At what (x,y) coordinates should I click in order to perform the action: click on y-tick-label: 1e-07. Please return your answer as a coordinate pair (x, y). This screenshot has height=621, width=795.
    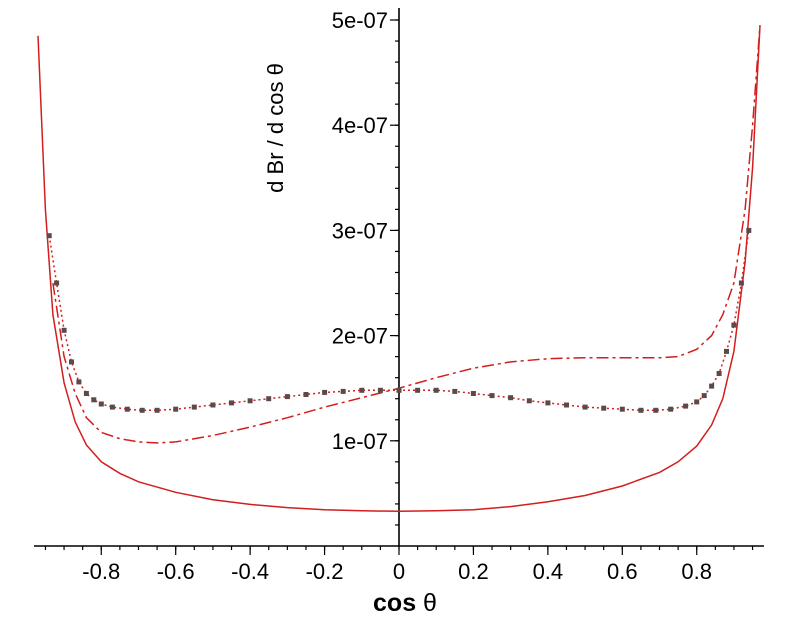
    Looking at the image, I should click on (360, 441).